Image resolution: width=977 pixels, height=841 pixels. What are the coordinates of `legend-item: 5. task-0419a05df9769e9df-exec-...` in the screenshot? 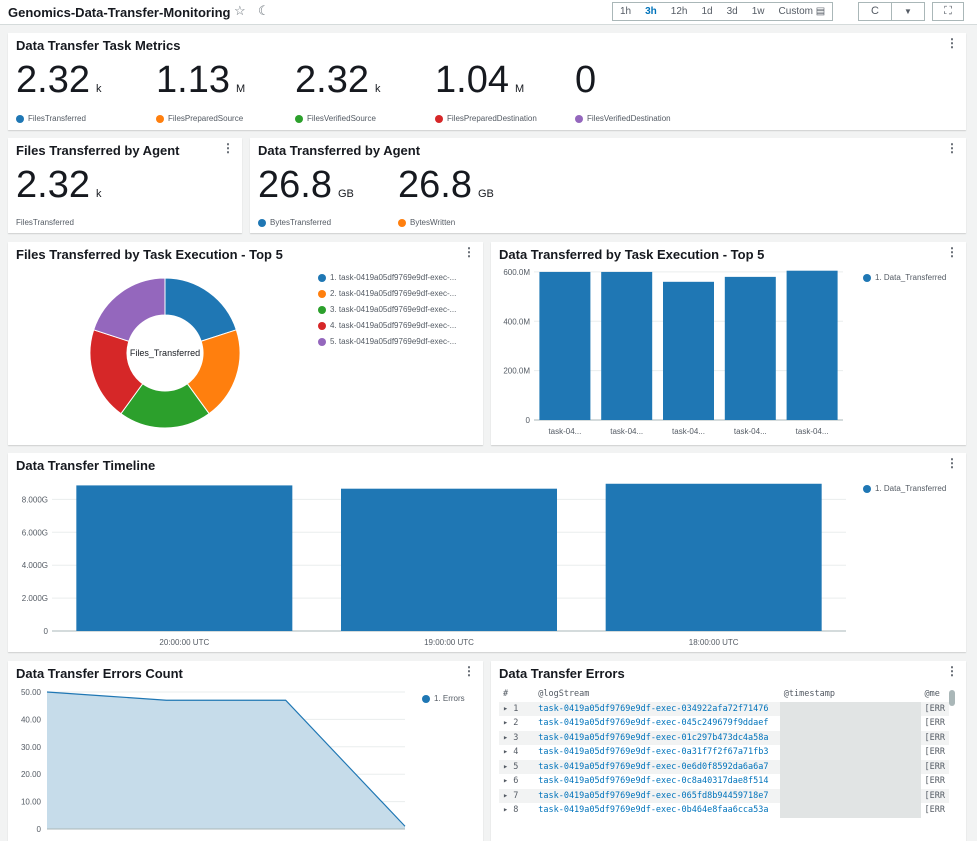 It's located at (387, 341).